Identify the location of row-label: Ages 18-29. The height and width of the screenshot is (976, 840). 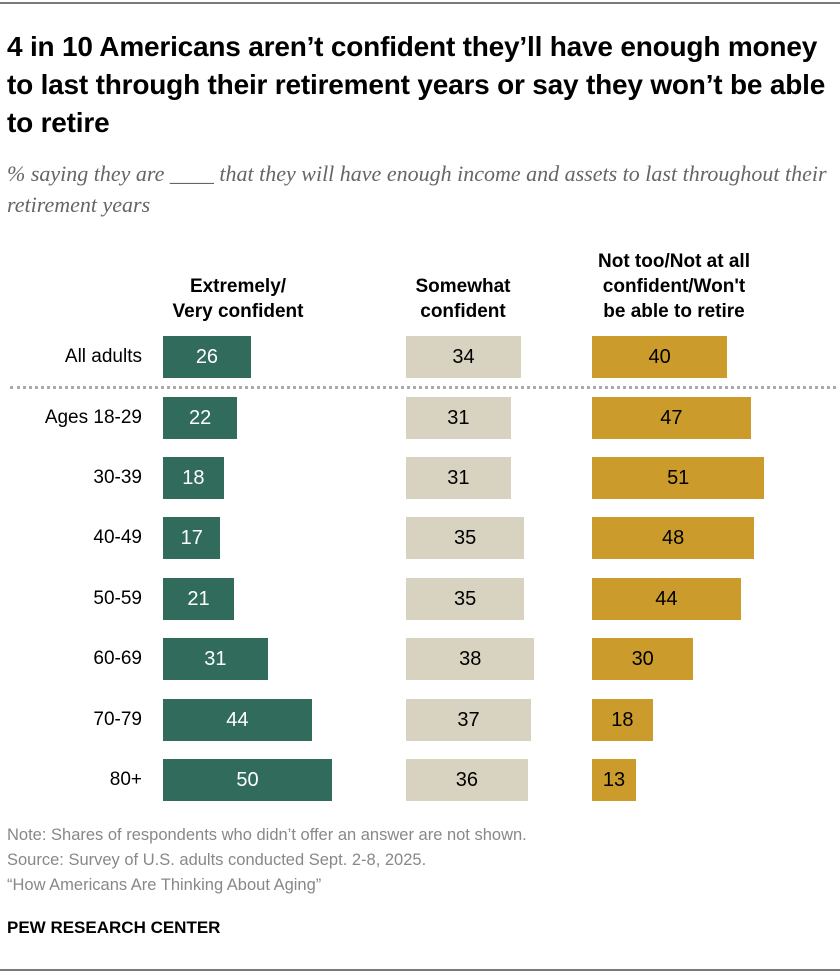
(93, 417).